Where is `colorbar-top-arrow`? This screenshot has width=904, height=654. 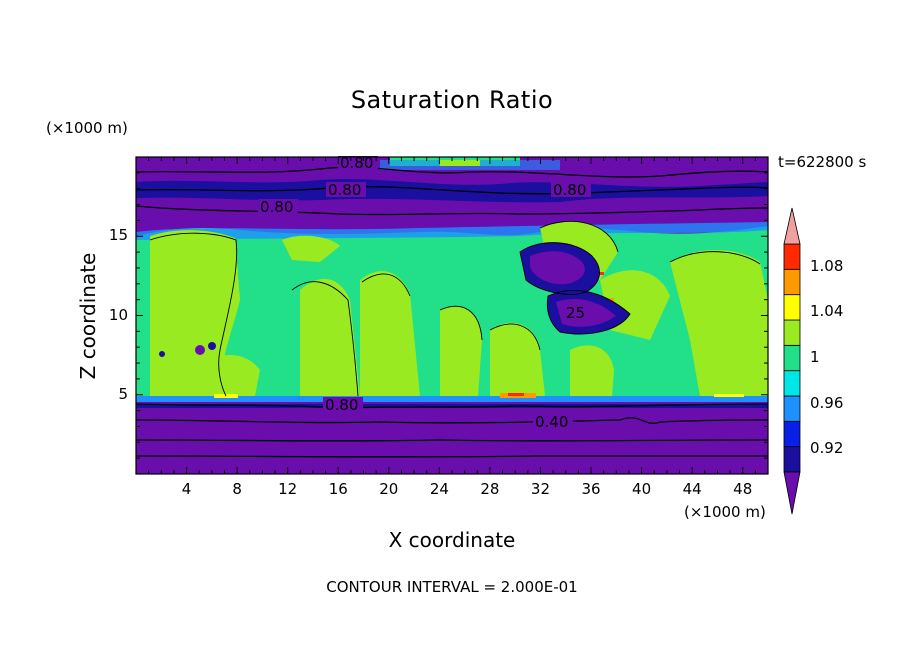 colorbar-top-arrow is located at coordinates (792, 226).